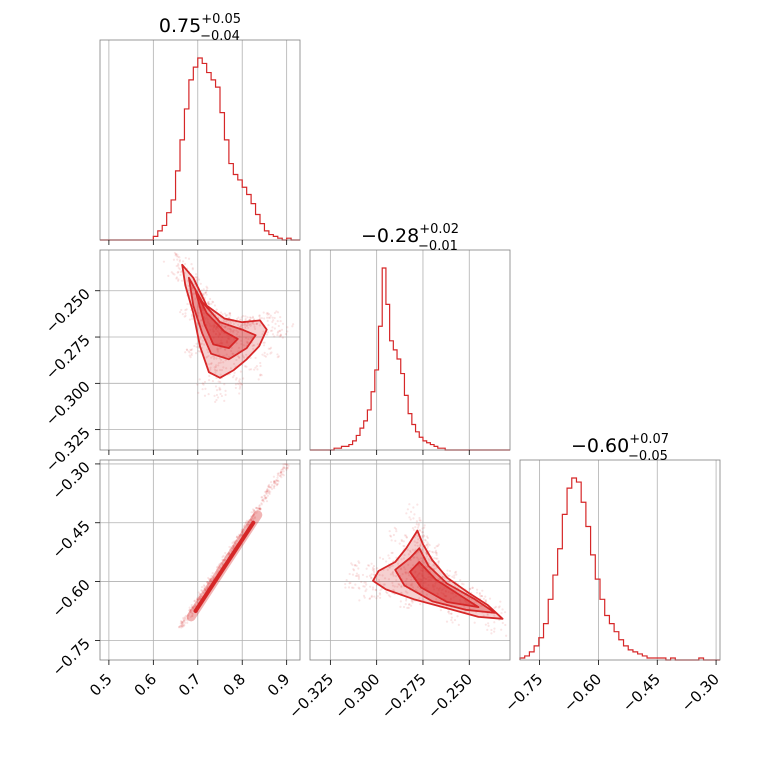  Describe the element at coordinates (71, 656) in the screenshot. I see `y-tick-label: −0.75` at that location.